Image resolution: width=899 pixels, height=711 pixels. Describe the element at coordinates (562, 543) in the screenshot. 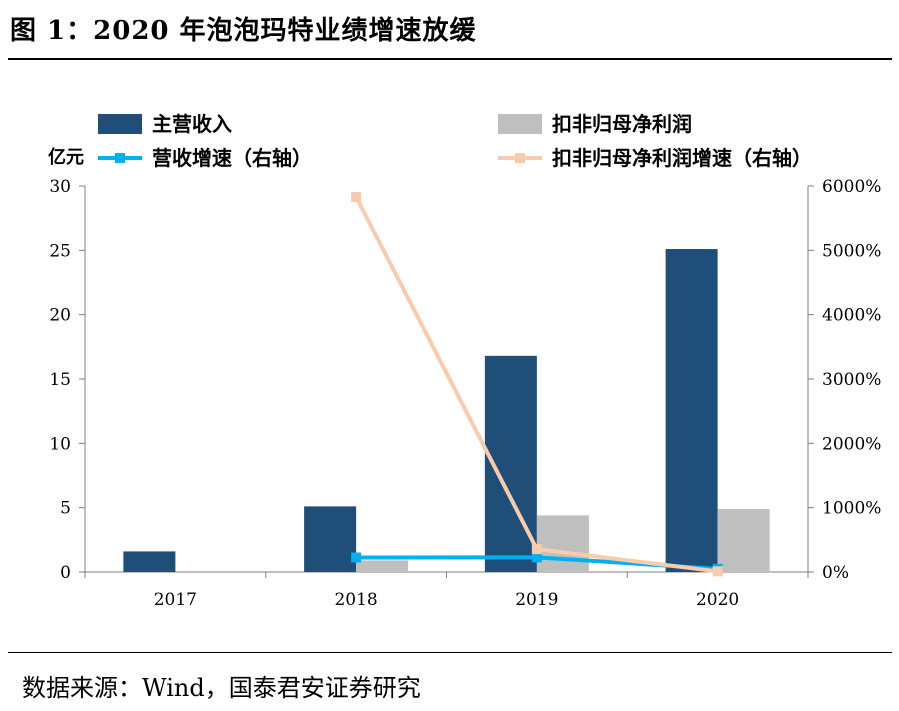

I see `bar-1-2019` at that location.